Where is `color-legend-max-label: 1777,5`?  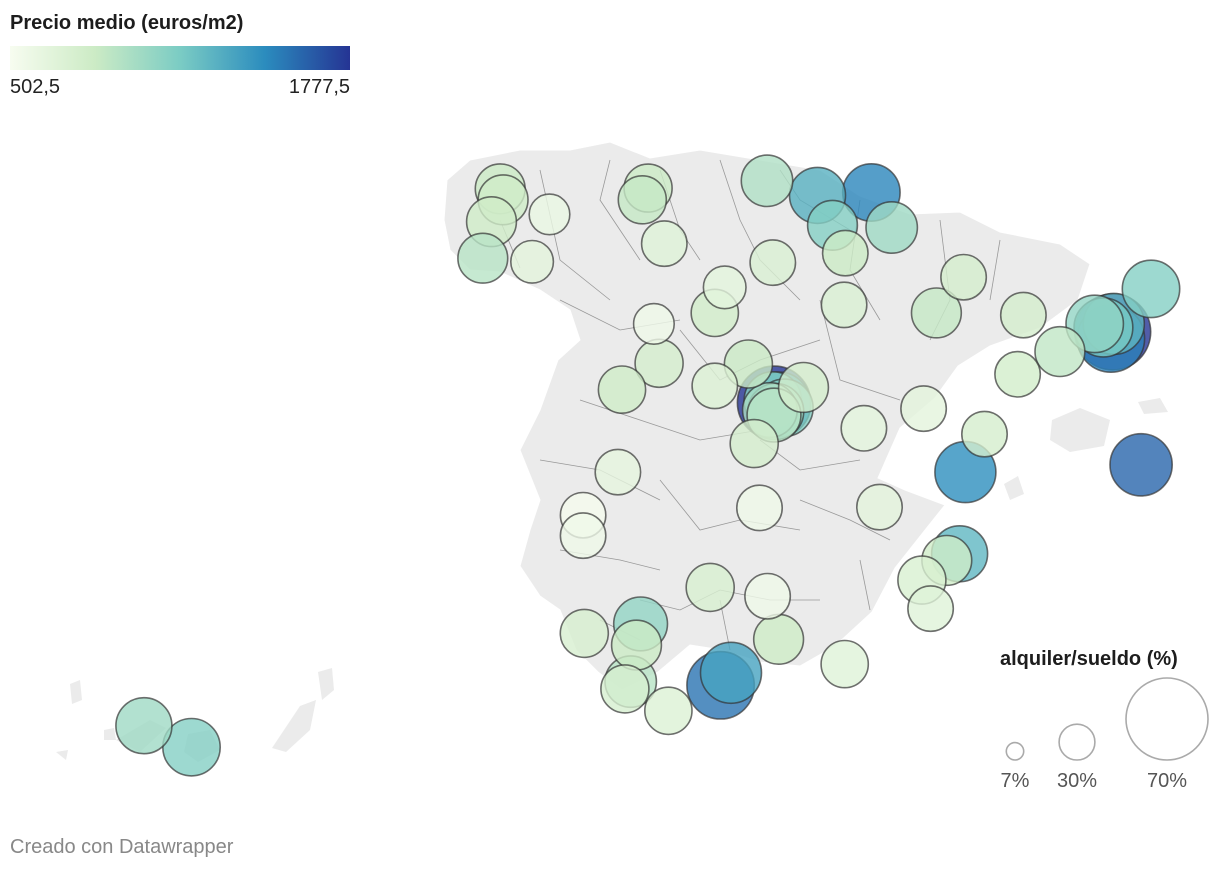 color-legend-max-label: 1777,5 is located at coordinates (319, 87).